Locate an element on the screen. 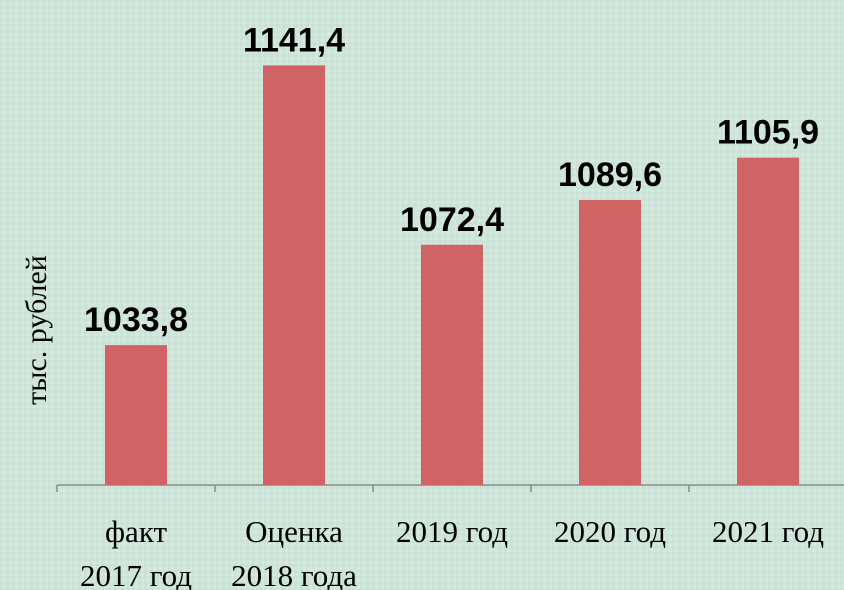 The image size is (844, 590). x-tick-label: 2018 года is located at coordinates (294, 574).